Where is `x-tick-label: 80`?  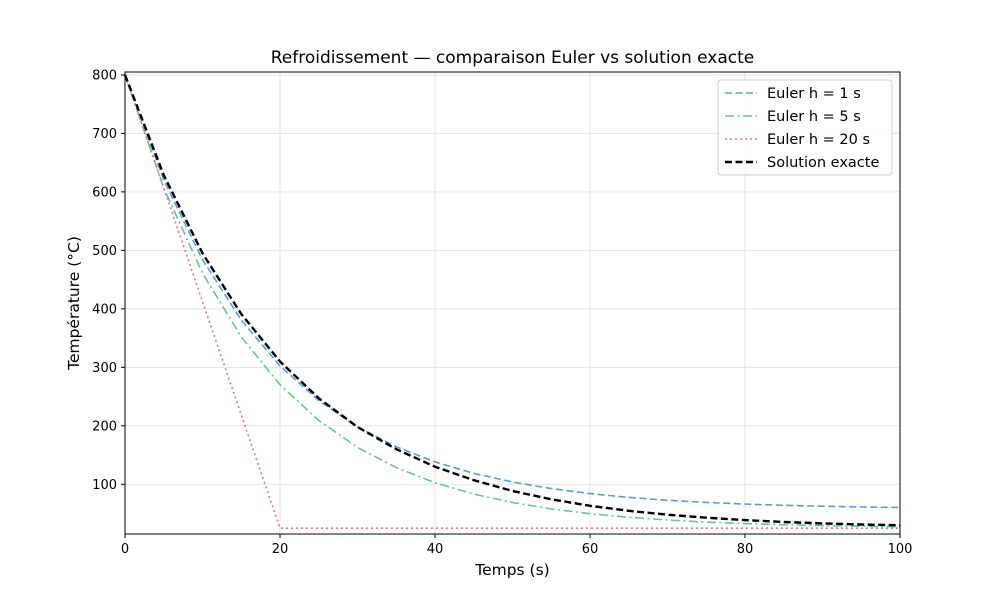 x-tick-label: 80 is located at coordinates (745, 549).